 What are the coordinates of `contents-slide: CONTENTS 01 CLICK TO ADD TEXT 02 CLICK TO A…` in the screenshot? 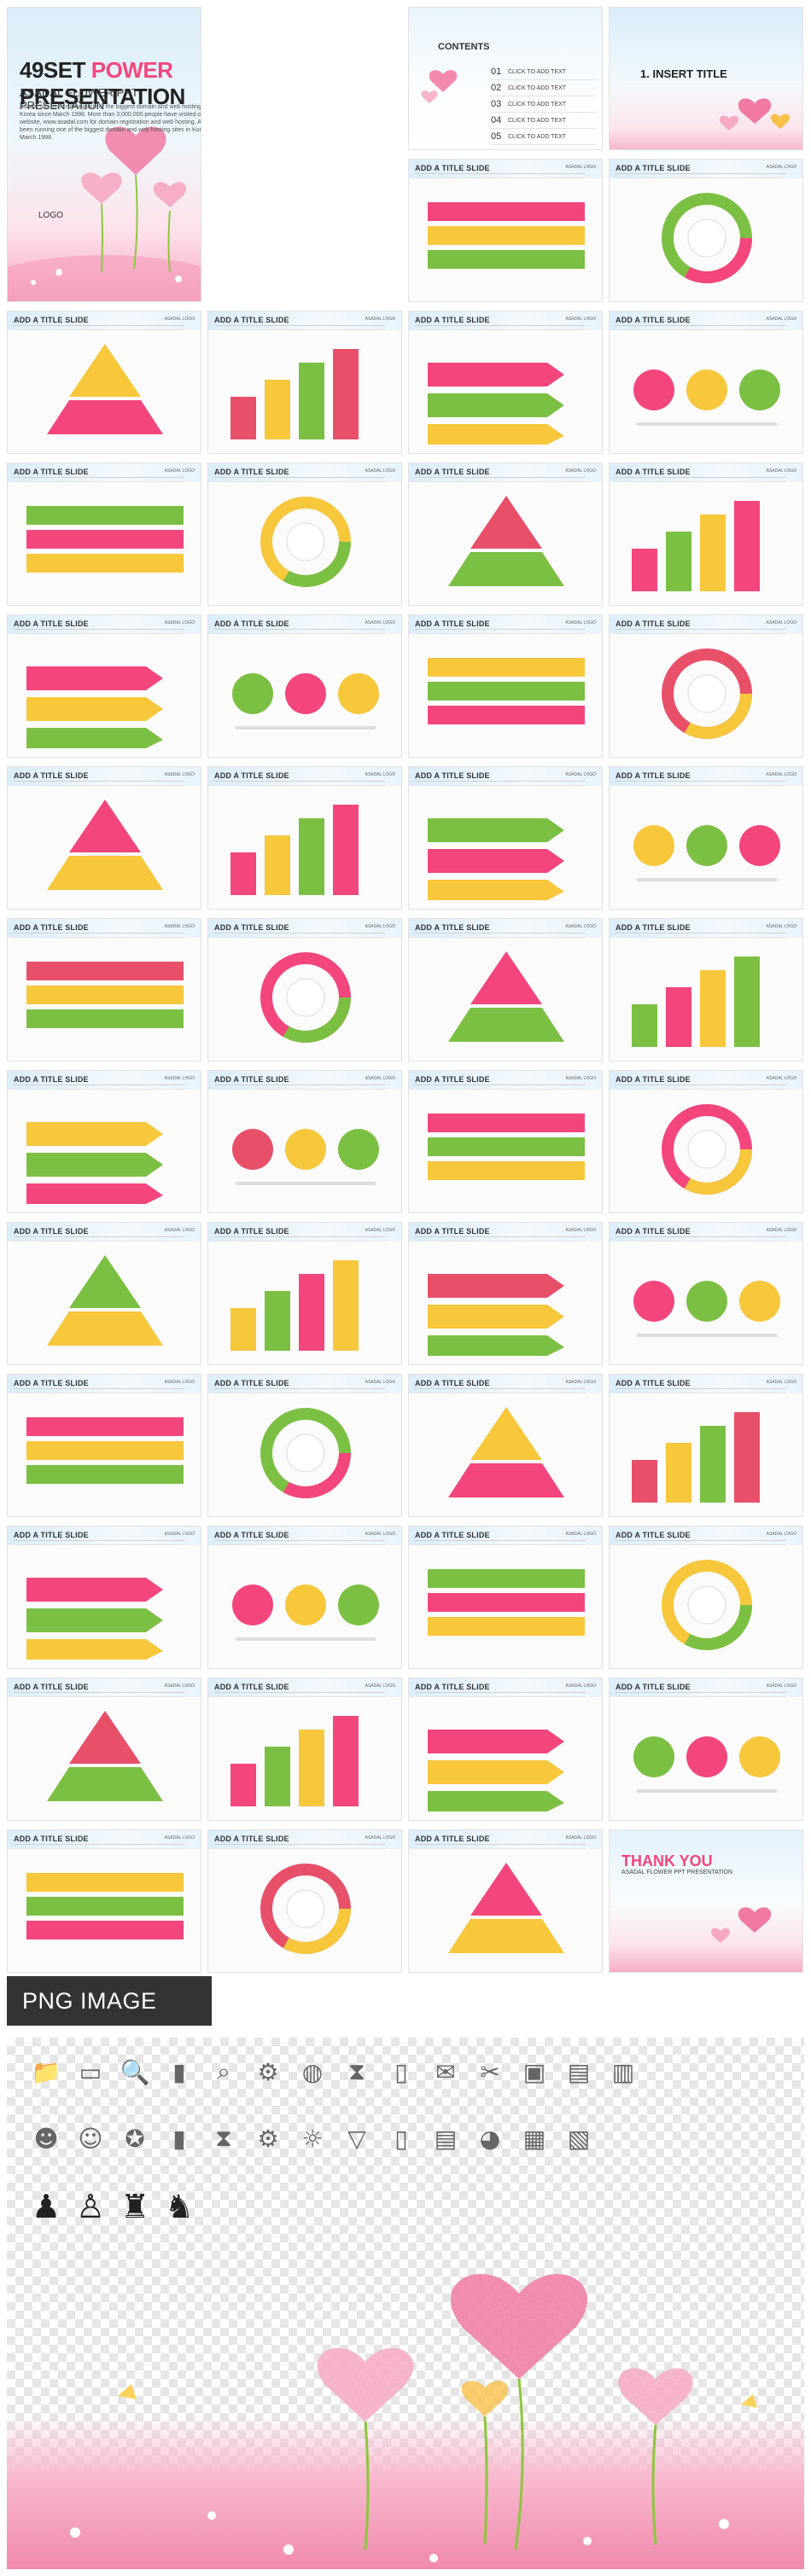 It's located at (505, 79).